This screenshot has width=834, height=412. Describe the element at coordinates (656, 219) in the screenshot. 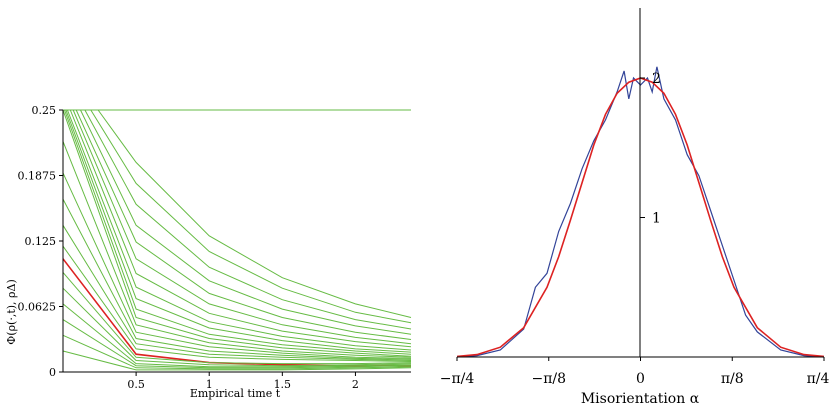

I see `right-y-tick-label: 1` at that location.